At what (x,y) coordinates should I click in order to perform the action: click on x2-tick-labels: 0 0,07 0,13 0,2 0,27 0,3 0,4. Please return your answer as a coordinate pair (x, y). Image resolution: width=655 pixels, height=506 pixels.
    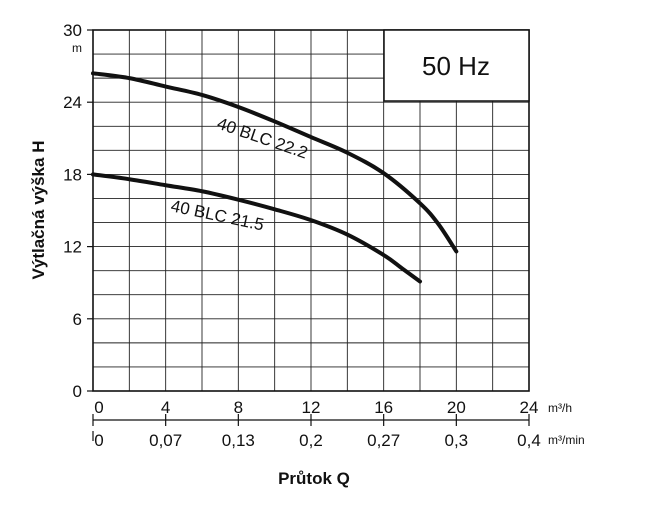
    Looking at the image, I should click on (317, 440).